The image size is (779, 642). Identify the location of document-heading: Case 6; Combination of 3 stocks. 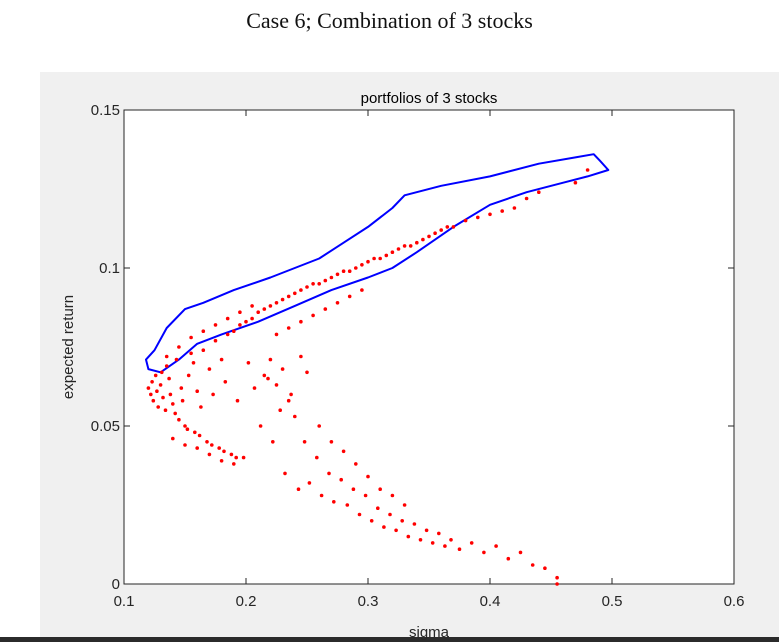
(389, 20).